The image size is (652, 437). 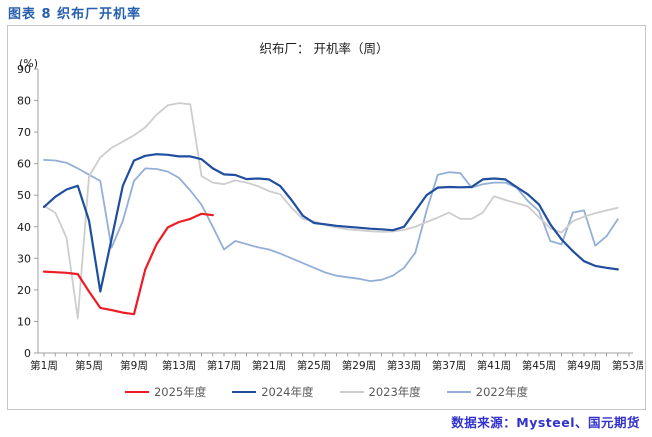 I want to click on page-title: 图表 8 织布厂开机率, so click(x=75, y=14).